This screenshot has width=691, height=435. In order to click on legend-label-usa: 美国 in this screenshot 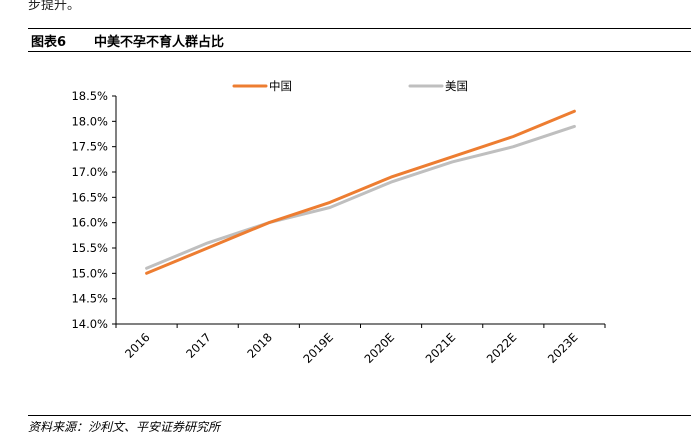, I will do `click(456, 86)`.